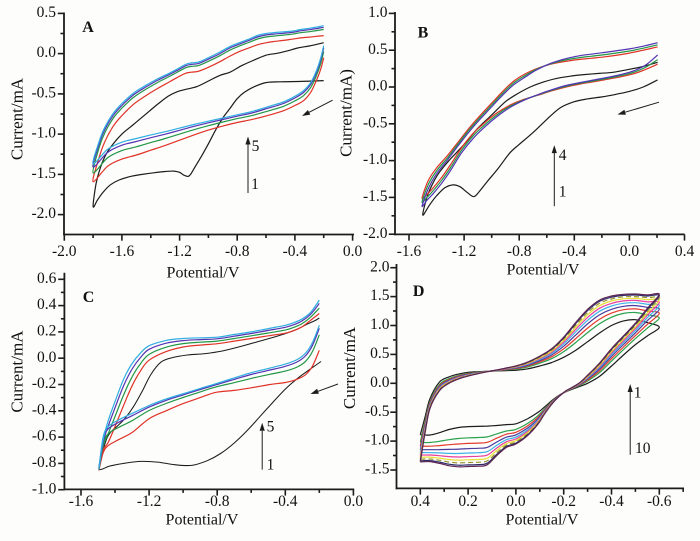 The width and height of the screenshot is (700, 541). I want to click on svg-text: 10, so click(643, 448).